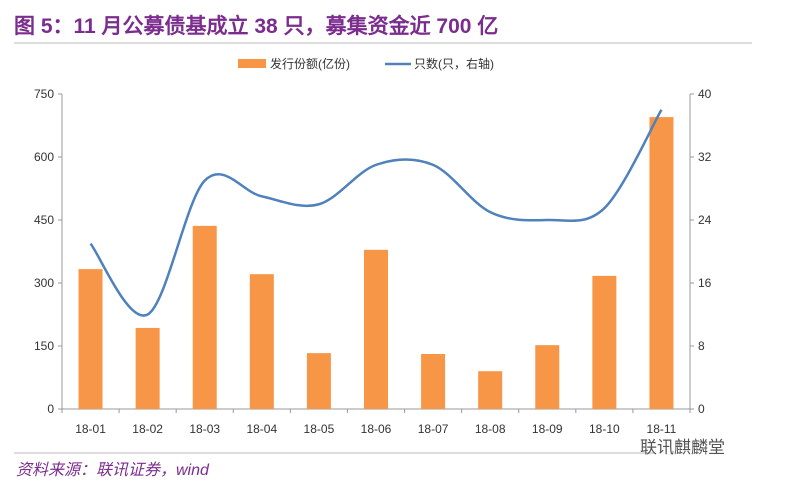  I want to click on right-tick-label: 40, so click(705, 94).